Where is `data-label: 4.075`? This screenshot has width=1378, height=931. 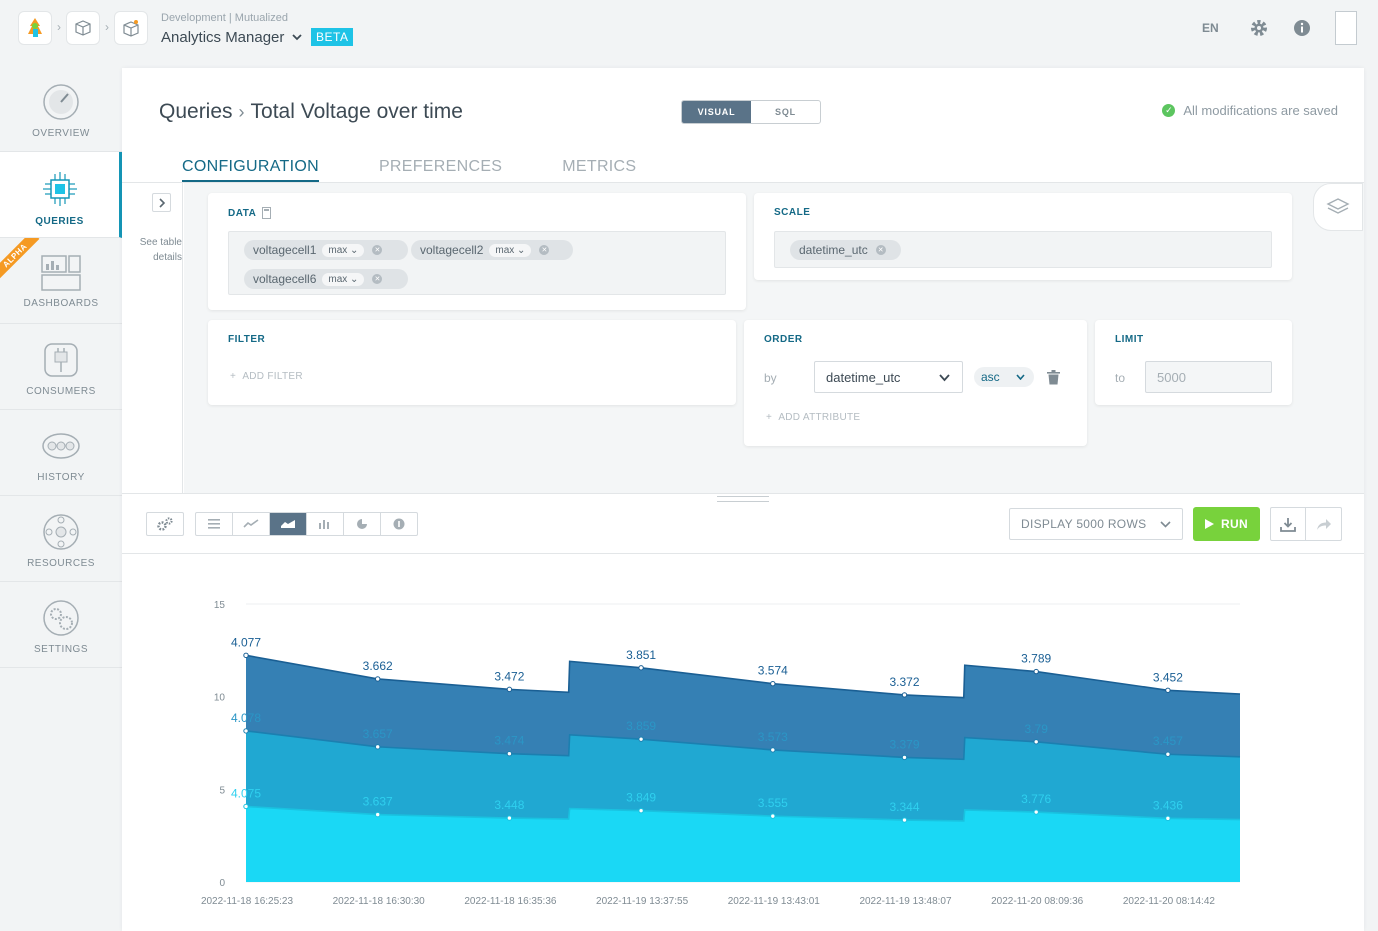
data-label: 4.075 is located at coordinates (246, 793).